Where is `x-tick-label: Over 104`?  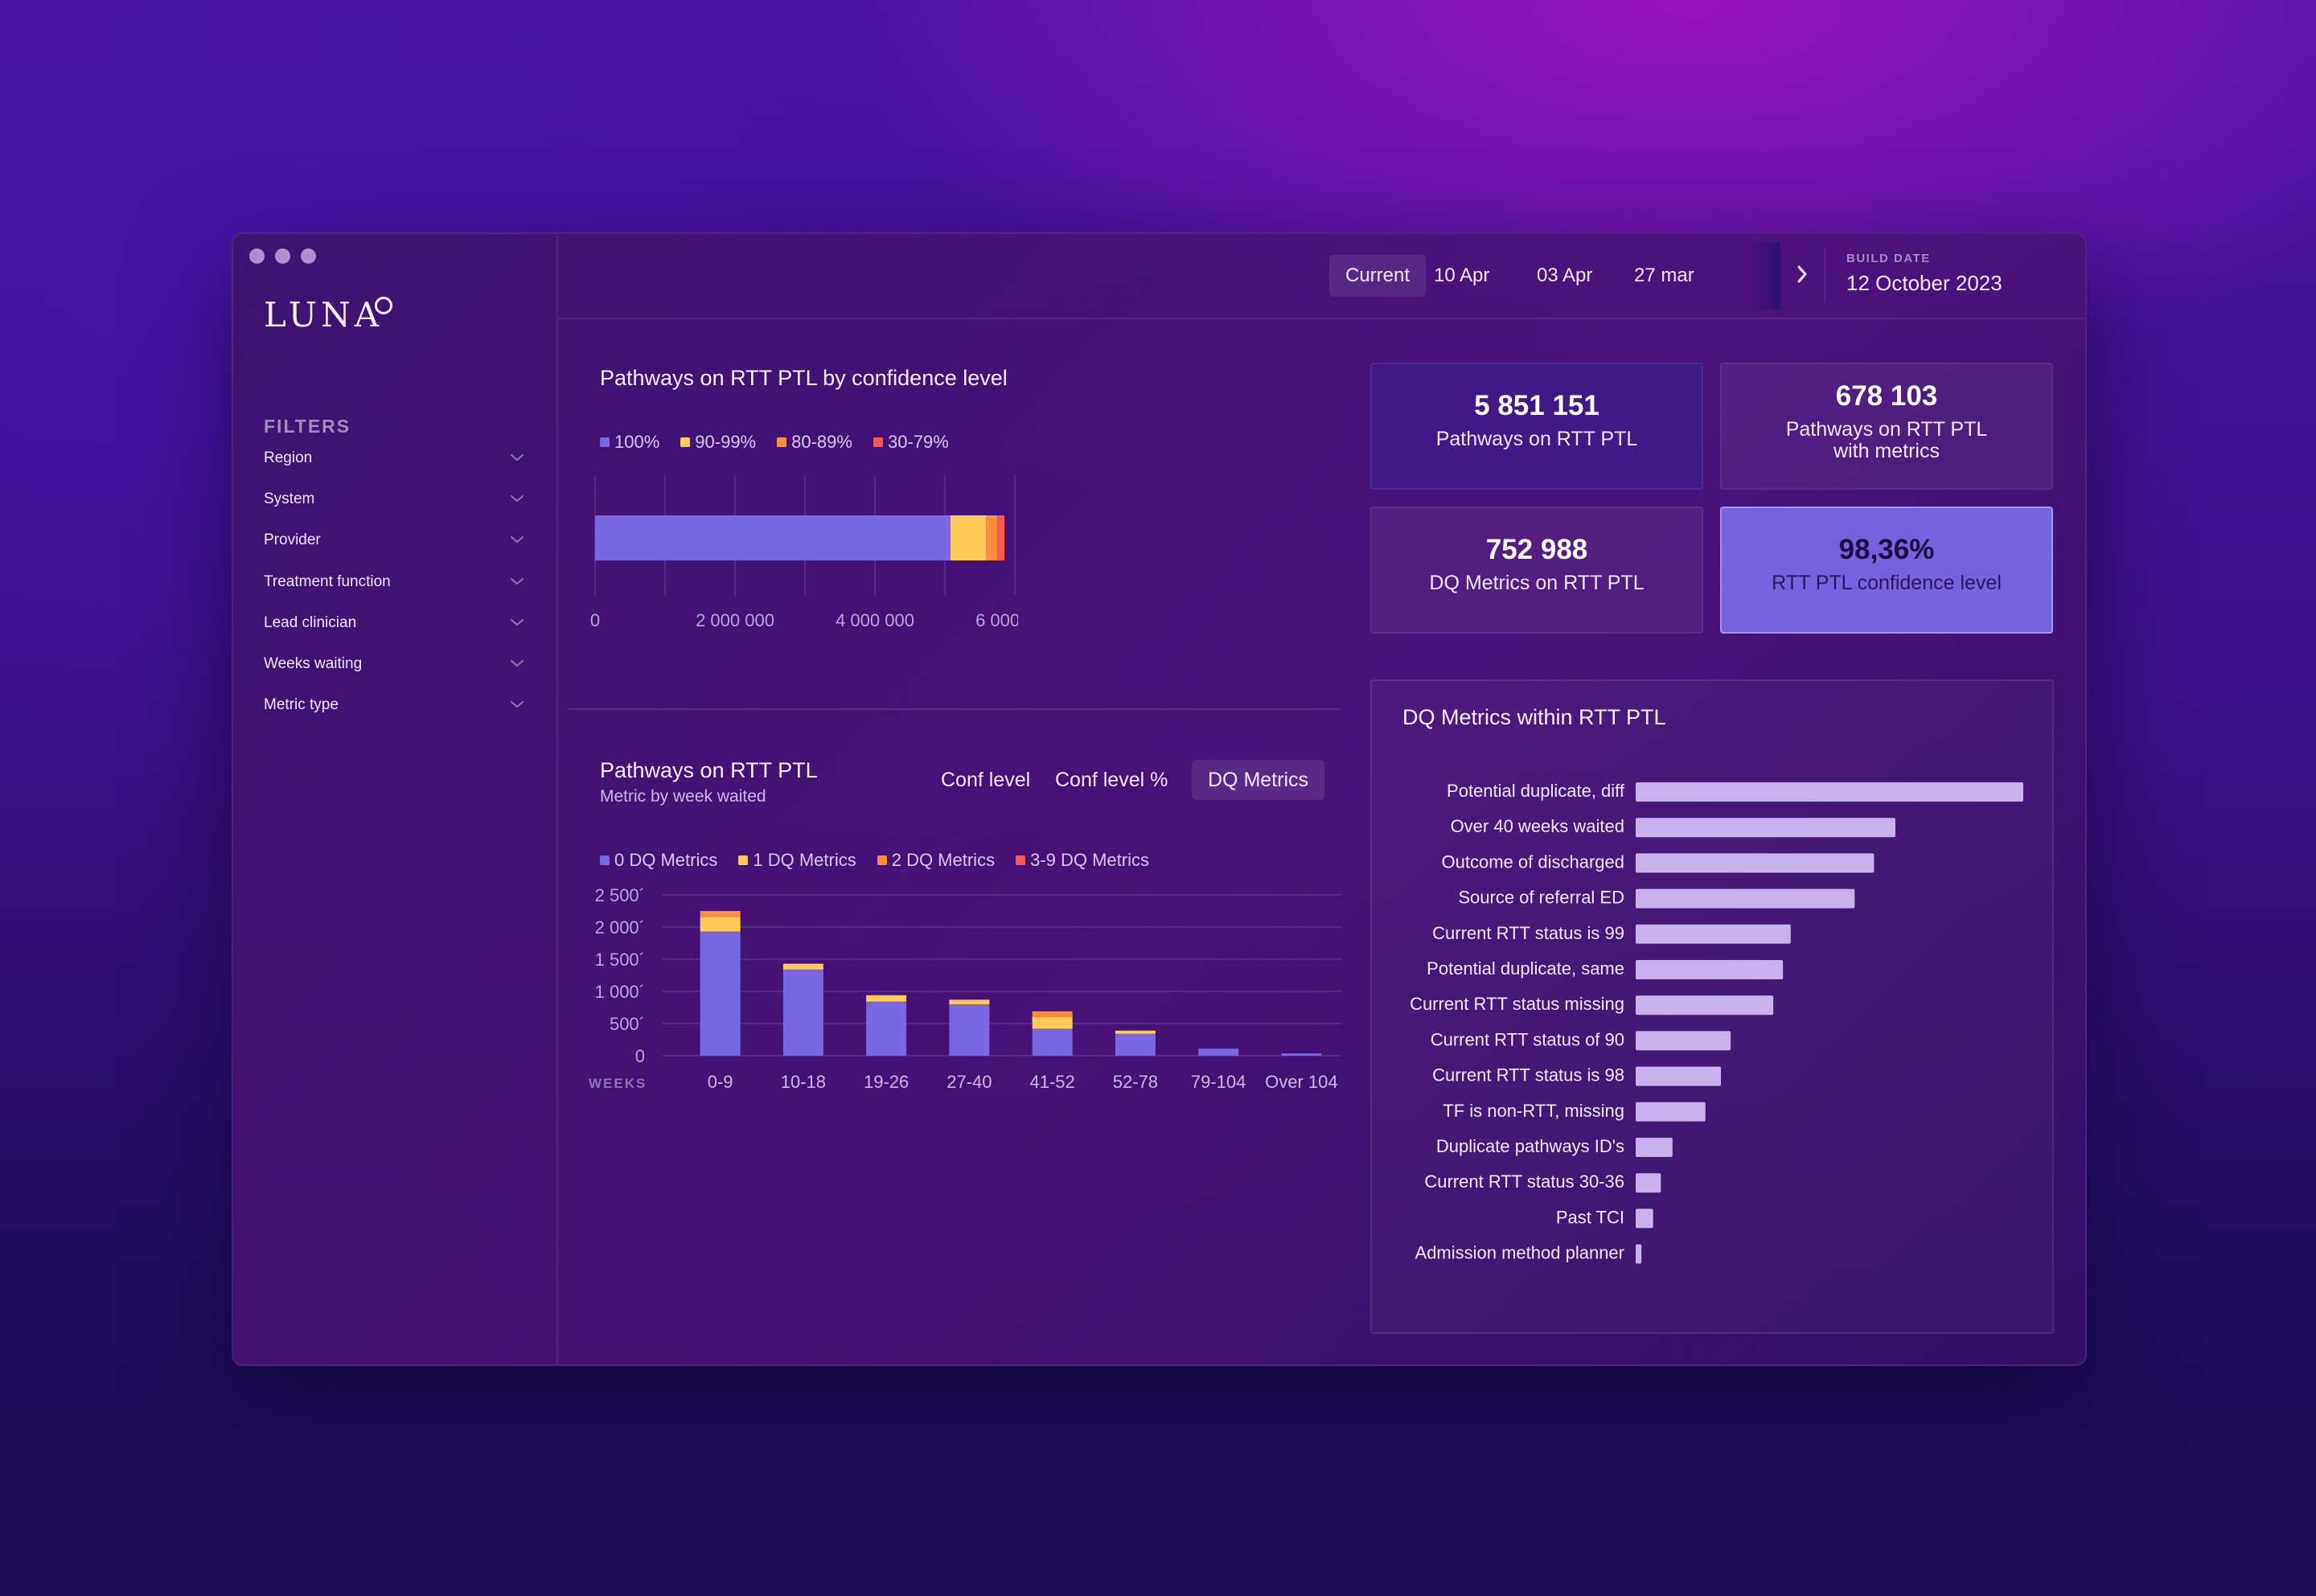 x-tick-label: Over 104 is located at coordinates (1301, 1082).